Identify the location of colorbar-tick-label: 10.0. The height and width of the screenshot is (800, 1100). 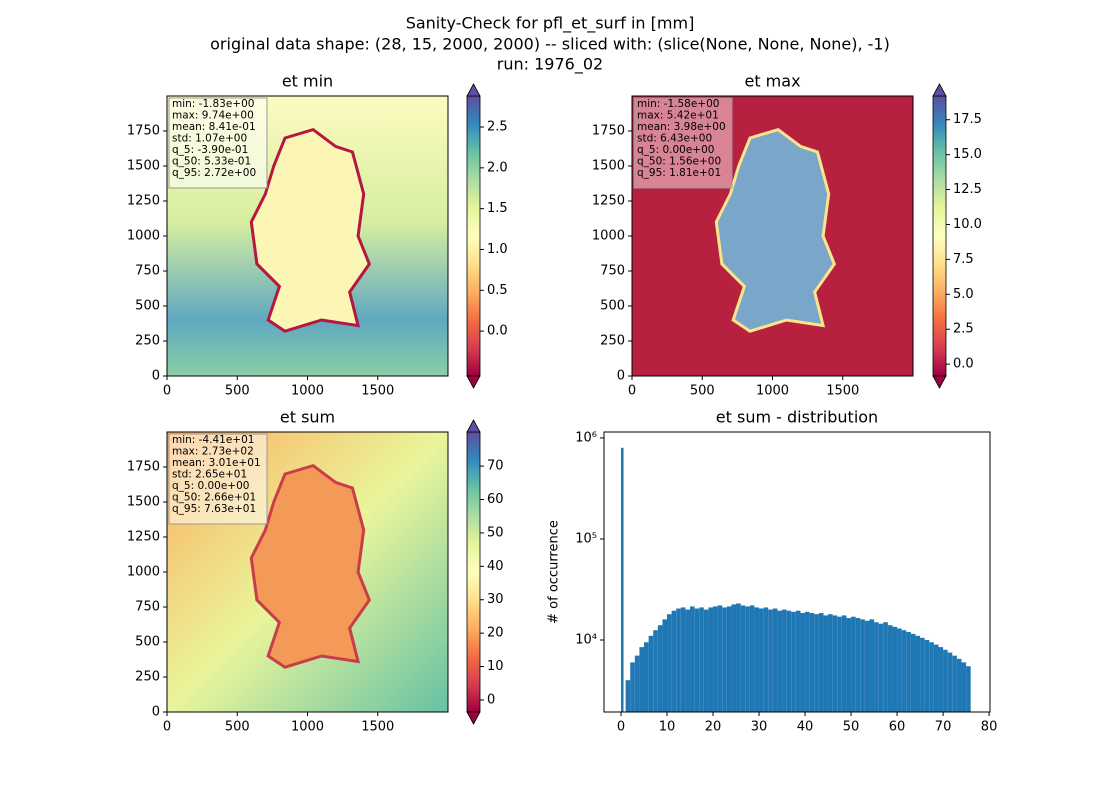
(967, 224).